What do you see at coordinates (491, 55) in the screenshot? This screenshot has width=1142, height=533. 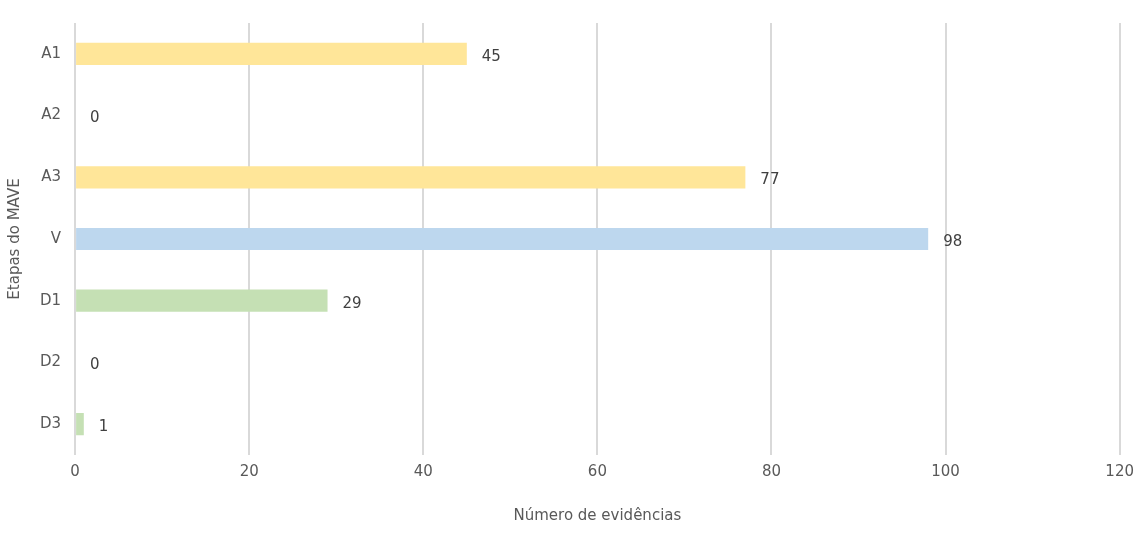 I see `data-label: 45` at bounding box center [491, 55].